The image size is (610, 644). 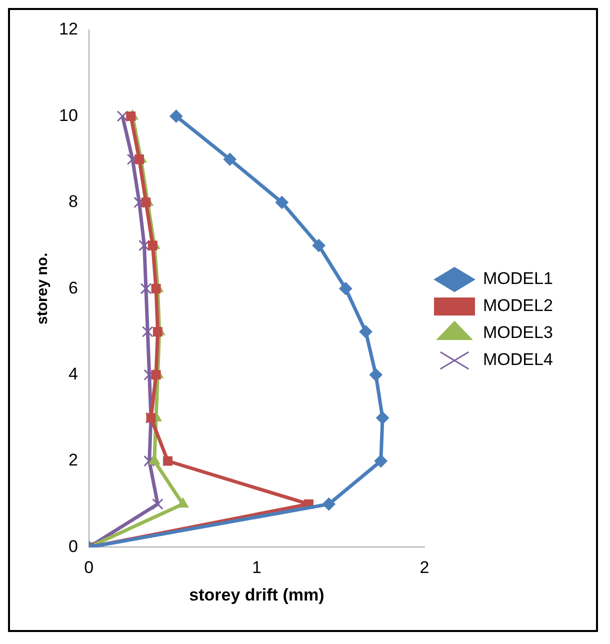 I want to click on y-tick-label: 6, so click(x=73, y=288).